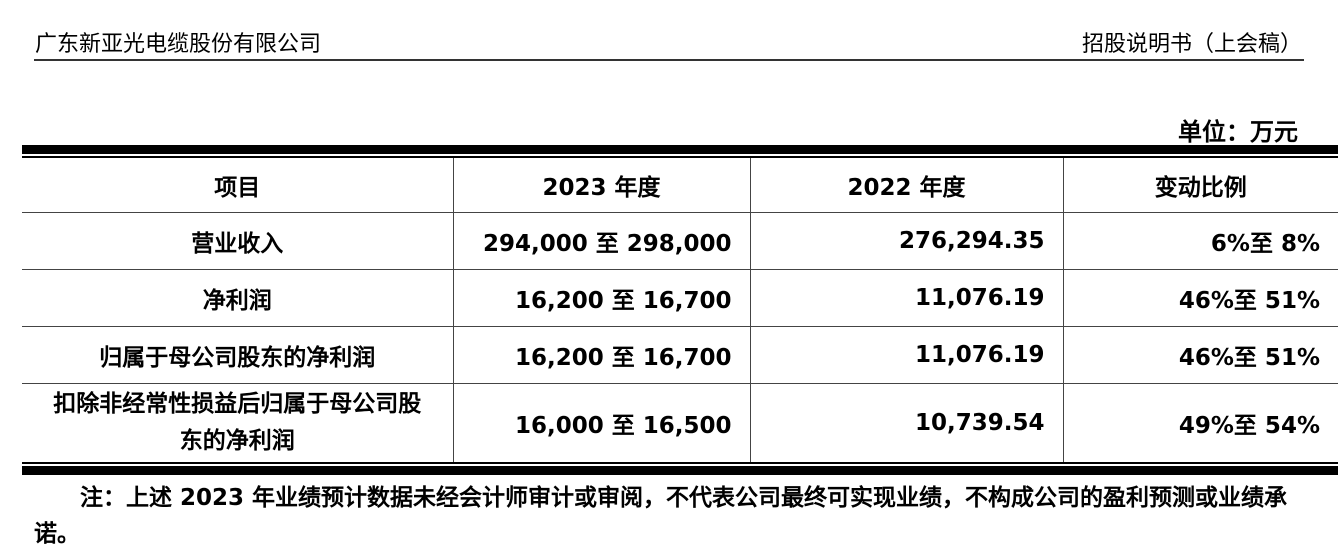 The image size is (1338, 556). What do you see at coordinates (237, 185) in the screenshot?
I see `column-header: 项目` at bounding box center [237, 185].